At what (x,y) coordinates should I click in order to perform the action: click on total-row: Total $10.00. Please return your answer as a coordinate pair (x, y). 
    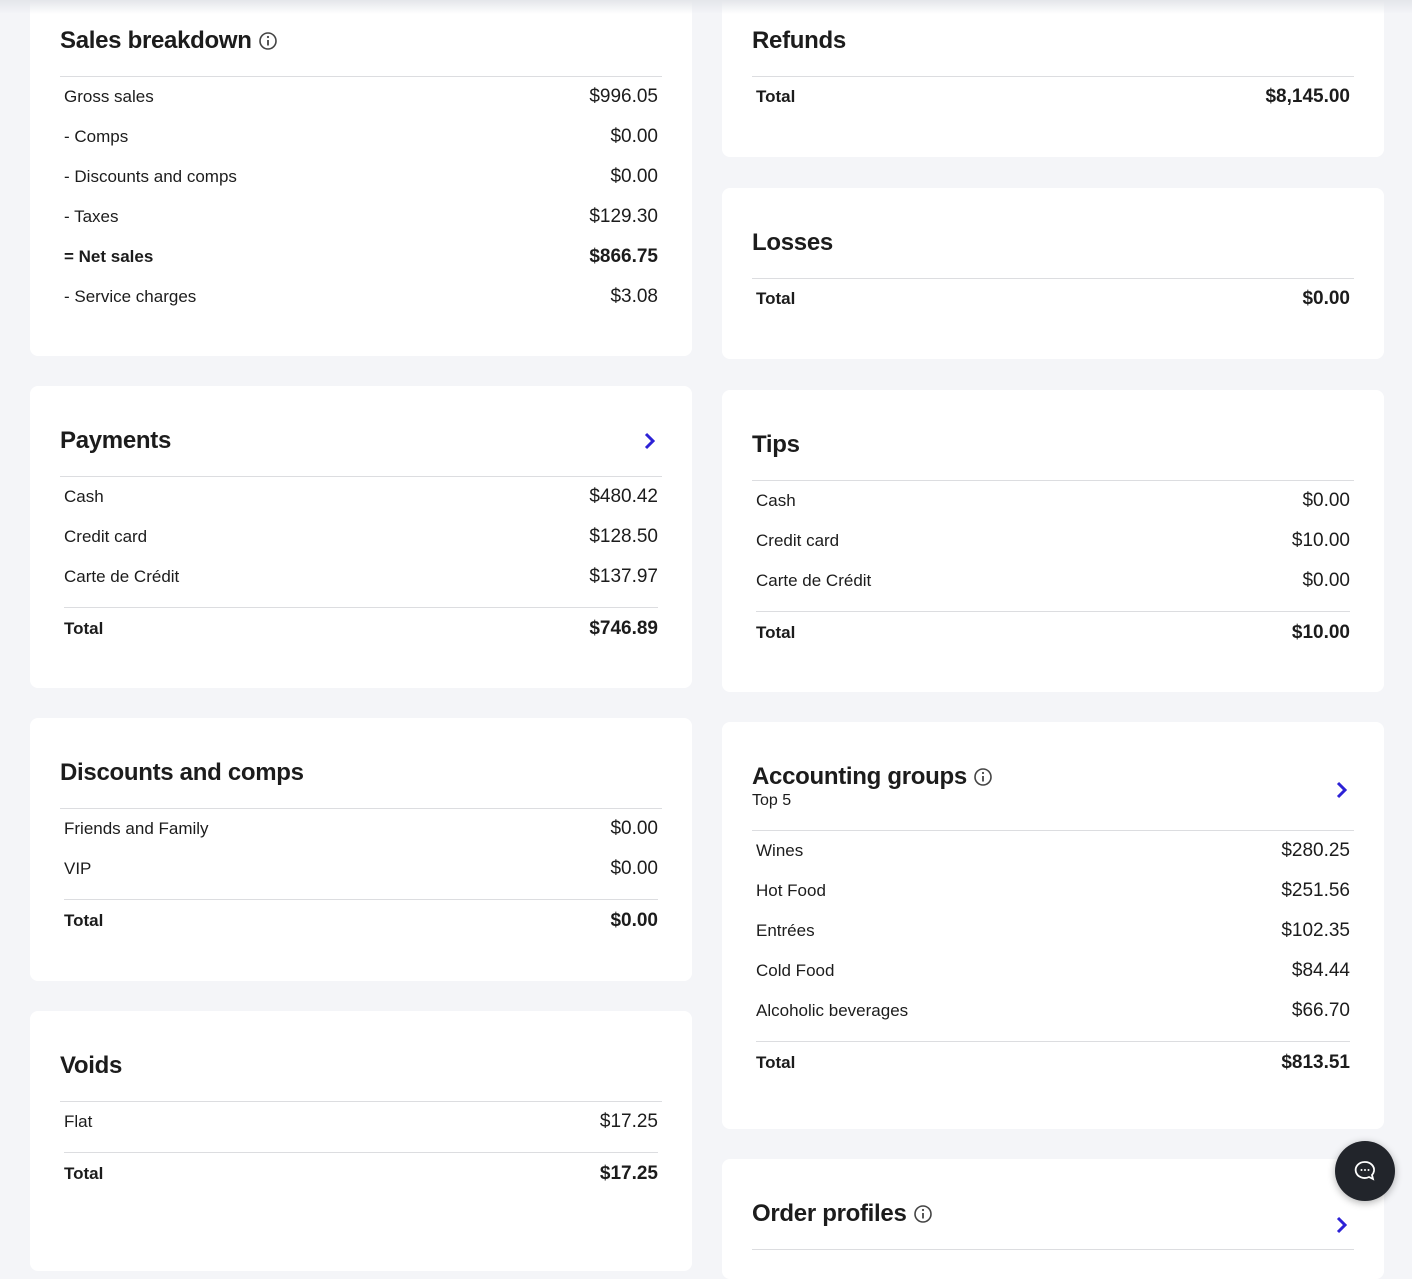
    Looking at the image, I should click on (1053, 633).